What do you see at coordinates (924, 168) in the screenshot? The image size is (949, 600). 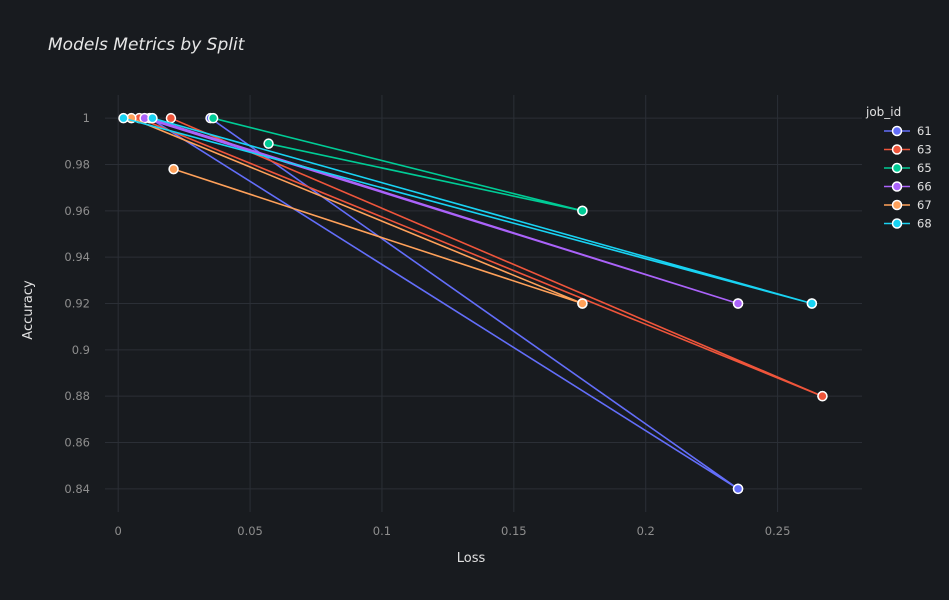 I see `legend-label: 65` at bounding box center [924, 168].